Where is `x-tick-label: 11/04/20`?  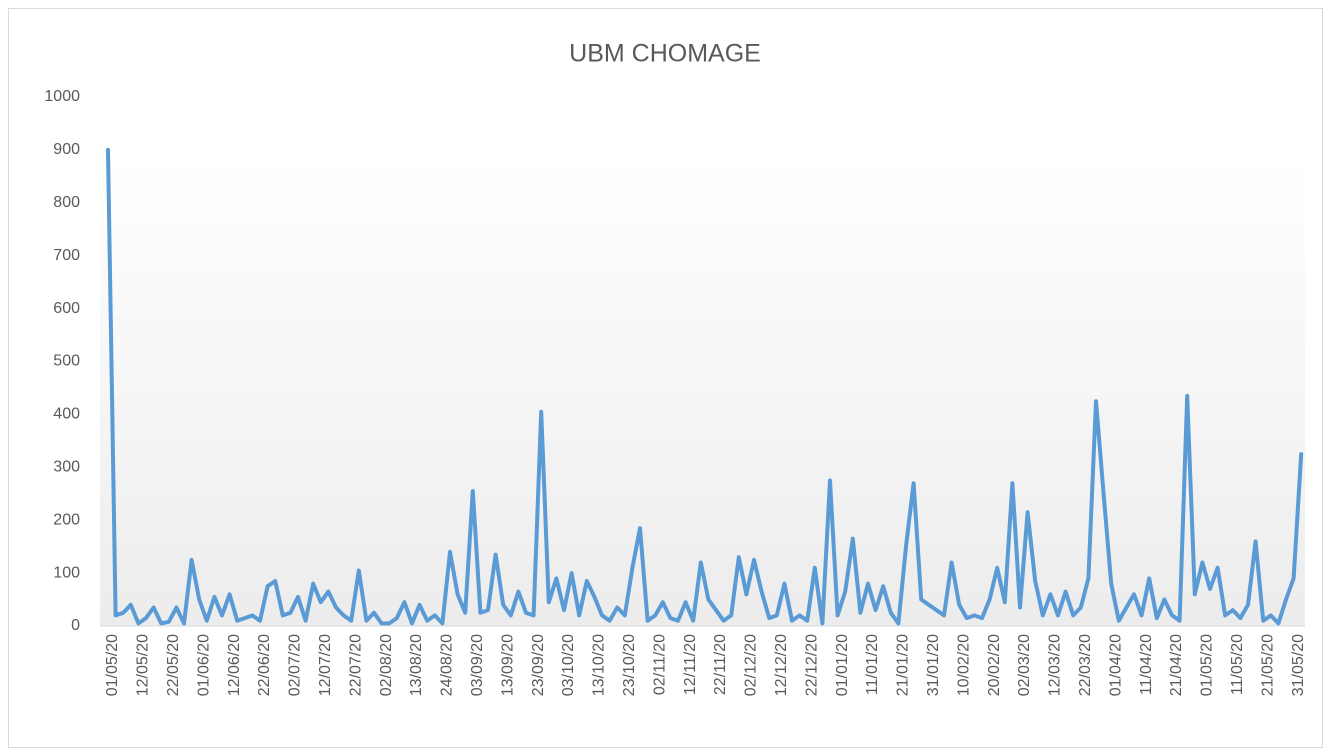
x-tick-label: 11/04/20 is located at coordinates (1146, 664).